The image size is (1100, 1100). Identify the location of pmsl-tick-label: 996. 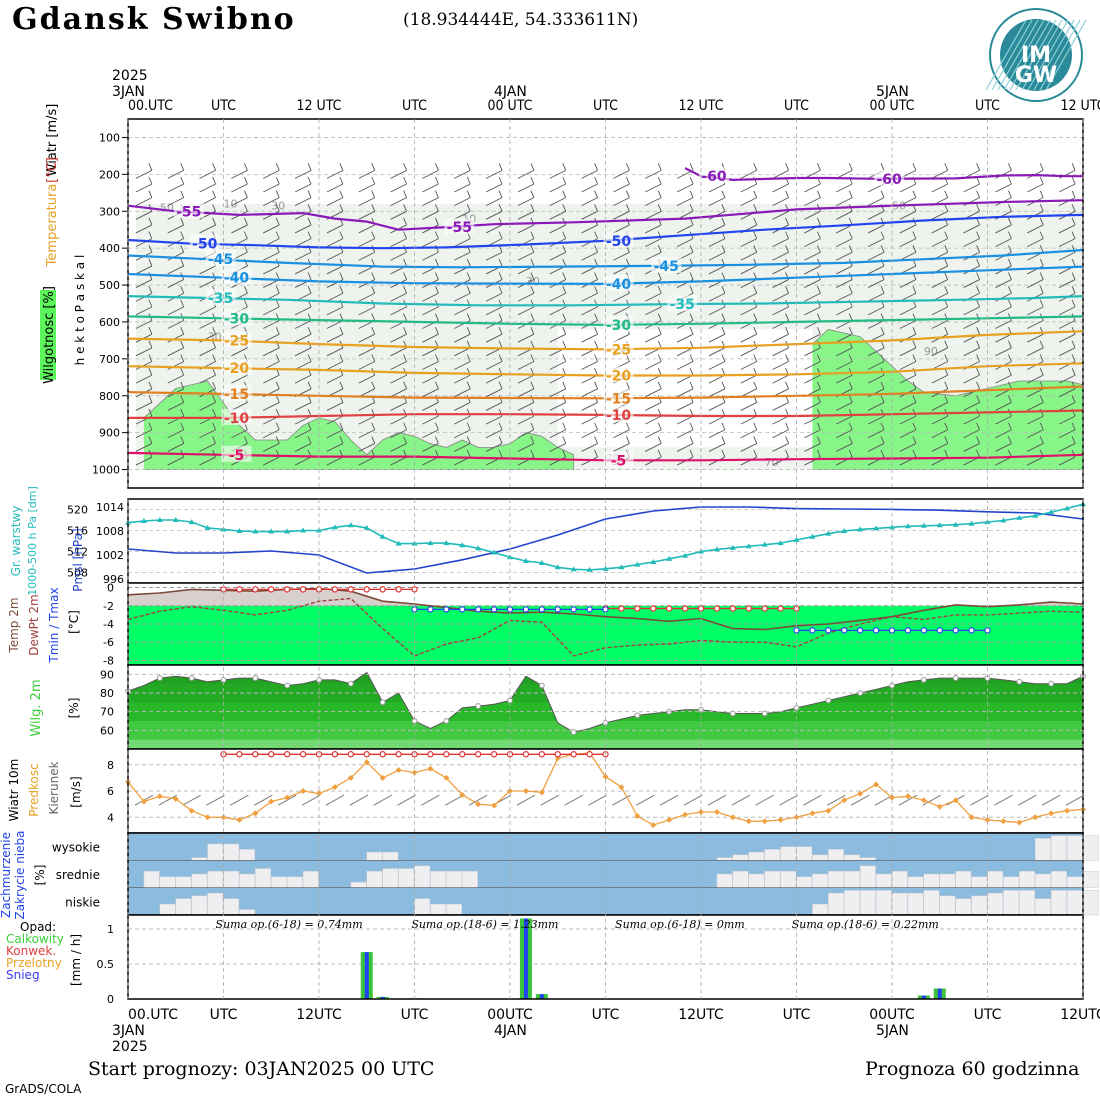
(113, 579).